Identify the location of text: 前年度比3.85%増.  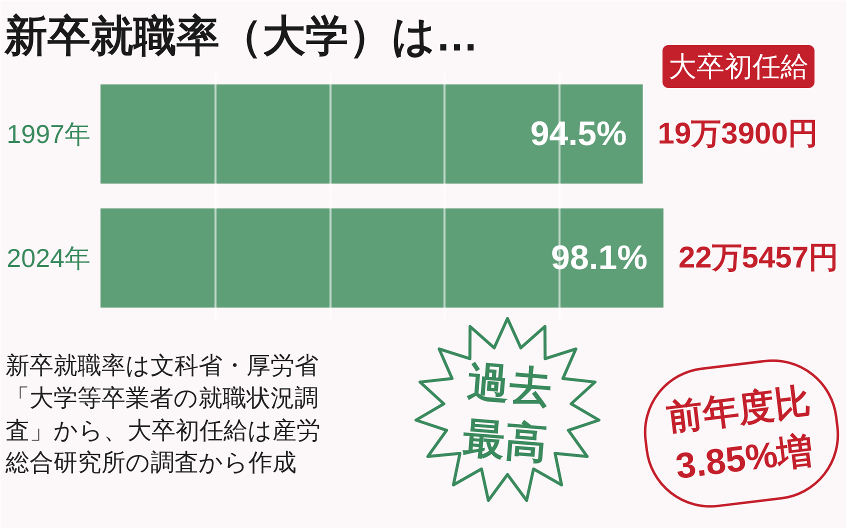
(740, 433).